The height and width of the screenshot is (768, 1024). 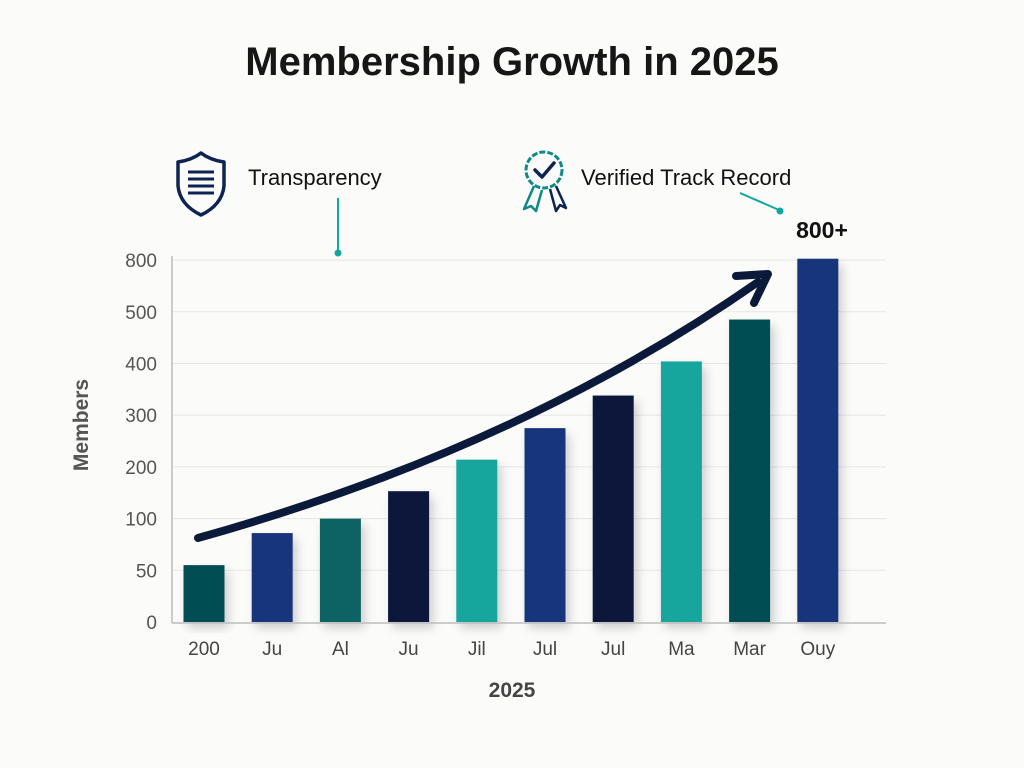 I want to click on annotation-verified: Verified Track Record, so click(x=686, y=177).